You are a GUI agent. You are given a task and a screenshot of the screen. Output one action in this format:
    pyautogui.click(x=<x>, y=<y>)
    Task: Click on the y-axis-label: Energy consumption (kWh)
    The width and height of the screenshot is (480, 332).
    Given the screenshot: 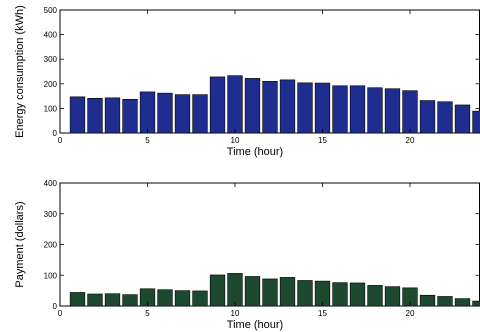 What is the action you would take?
    pyautogui.click(x=20, y=71)
    